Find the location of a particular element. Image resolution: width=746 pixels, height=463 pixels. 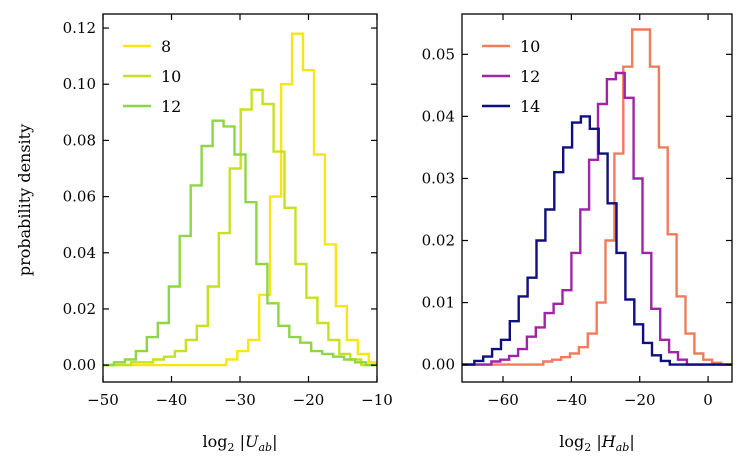

x-tick-label-right: −60 is located at coordinates (503, 400).